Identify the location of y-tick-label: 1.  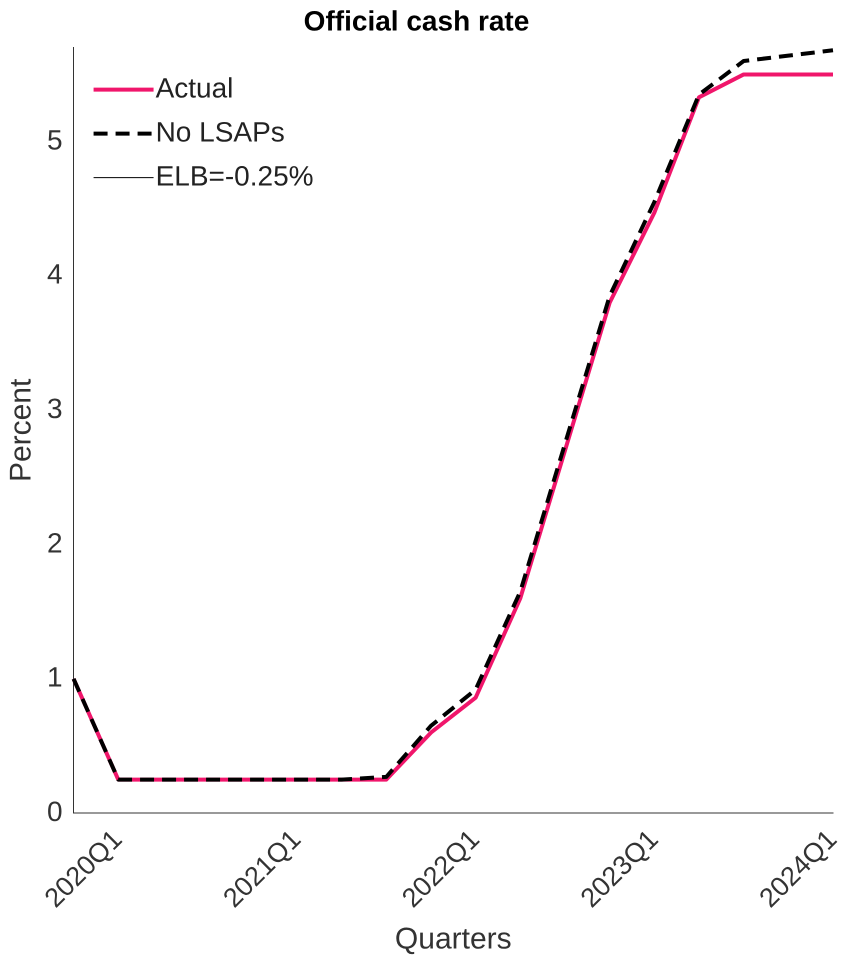
(54, 677).